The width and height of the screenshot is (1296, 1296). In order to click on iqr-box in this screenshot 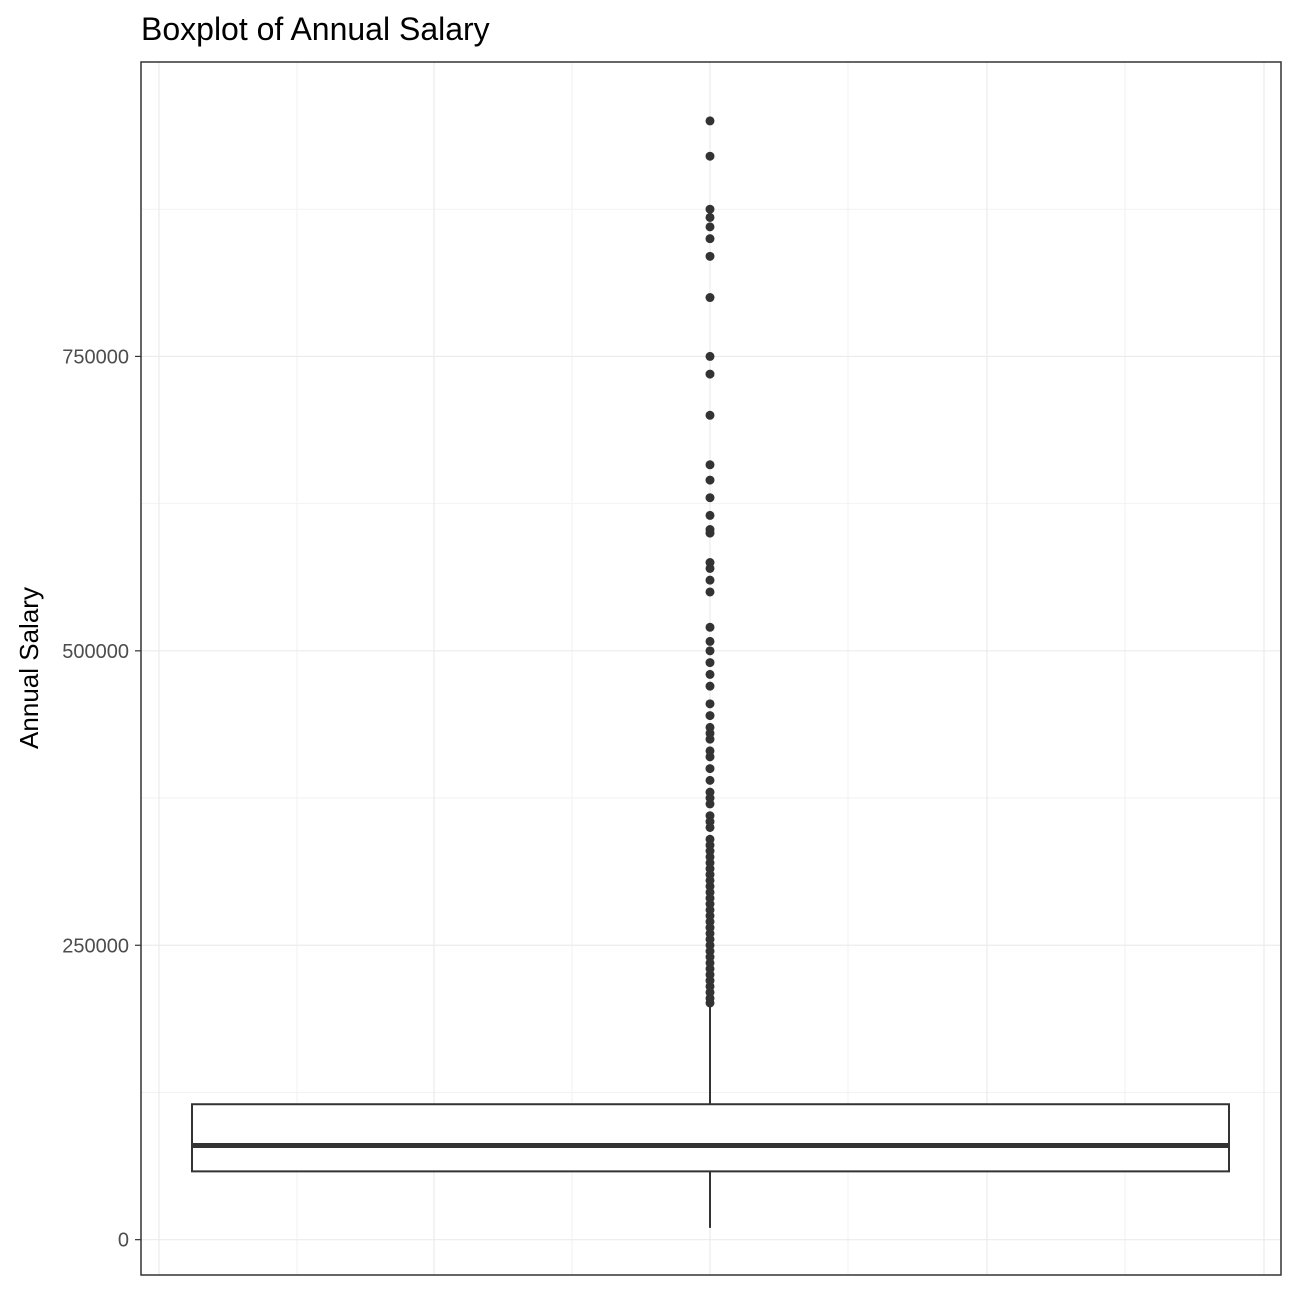, I will do `click(710, 1138)`.